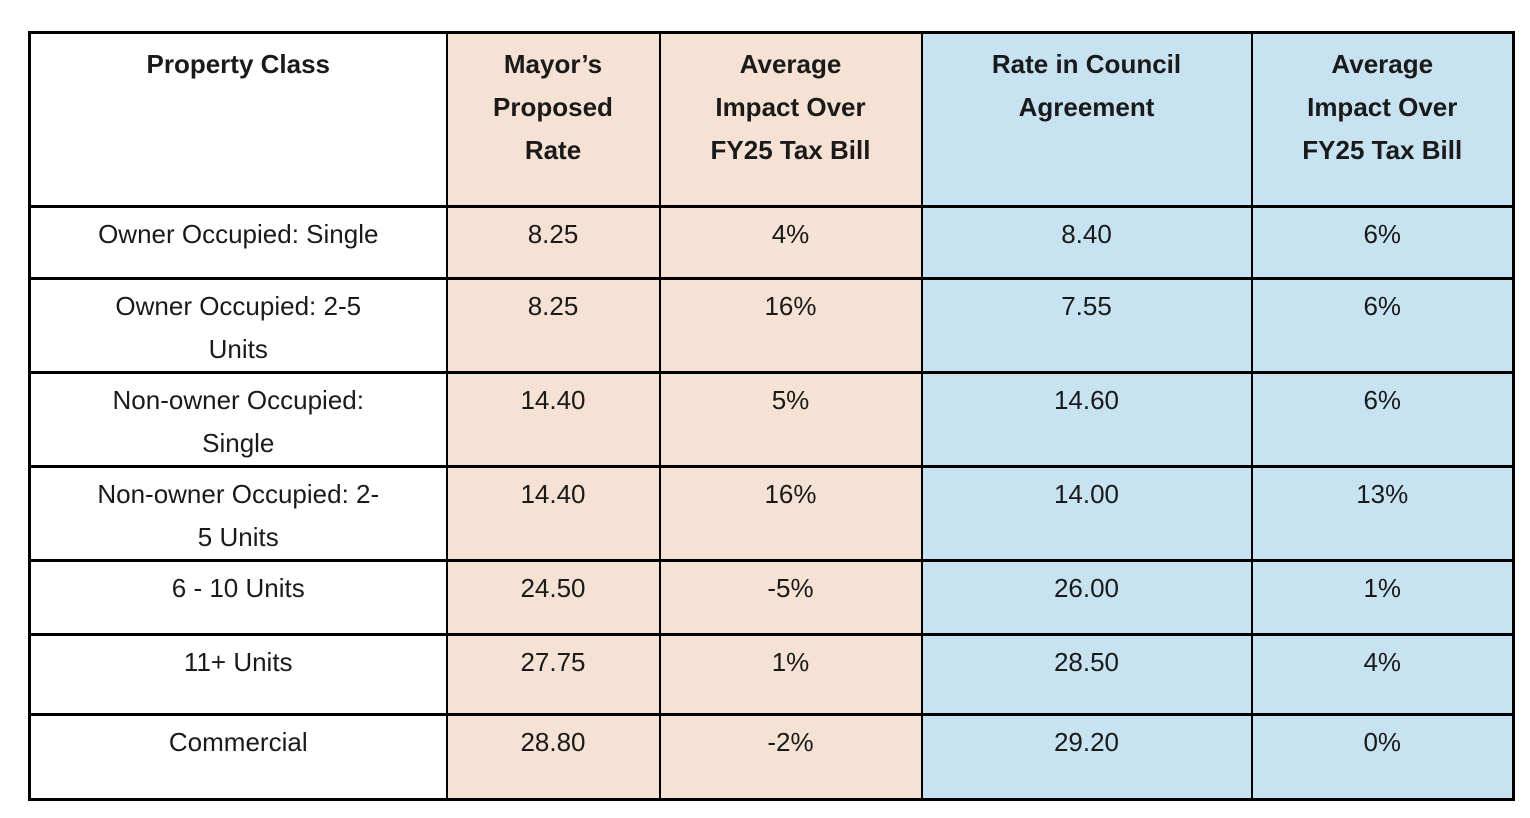 This screenshot has height=818, width=1530. I want to click on cell-council-rate: 7.55, so click(1086, 325).